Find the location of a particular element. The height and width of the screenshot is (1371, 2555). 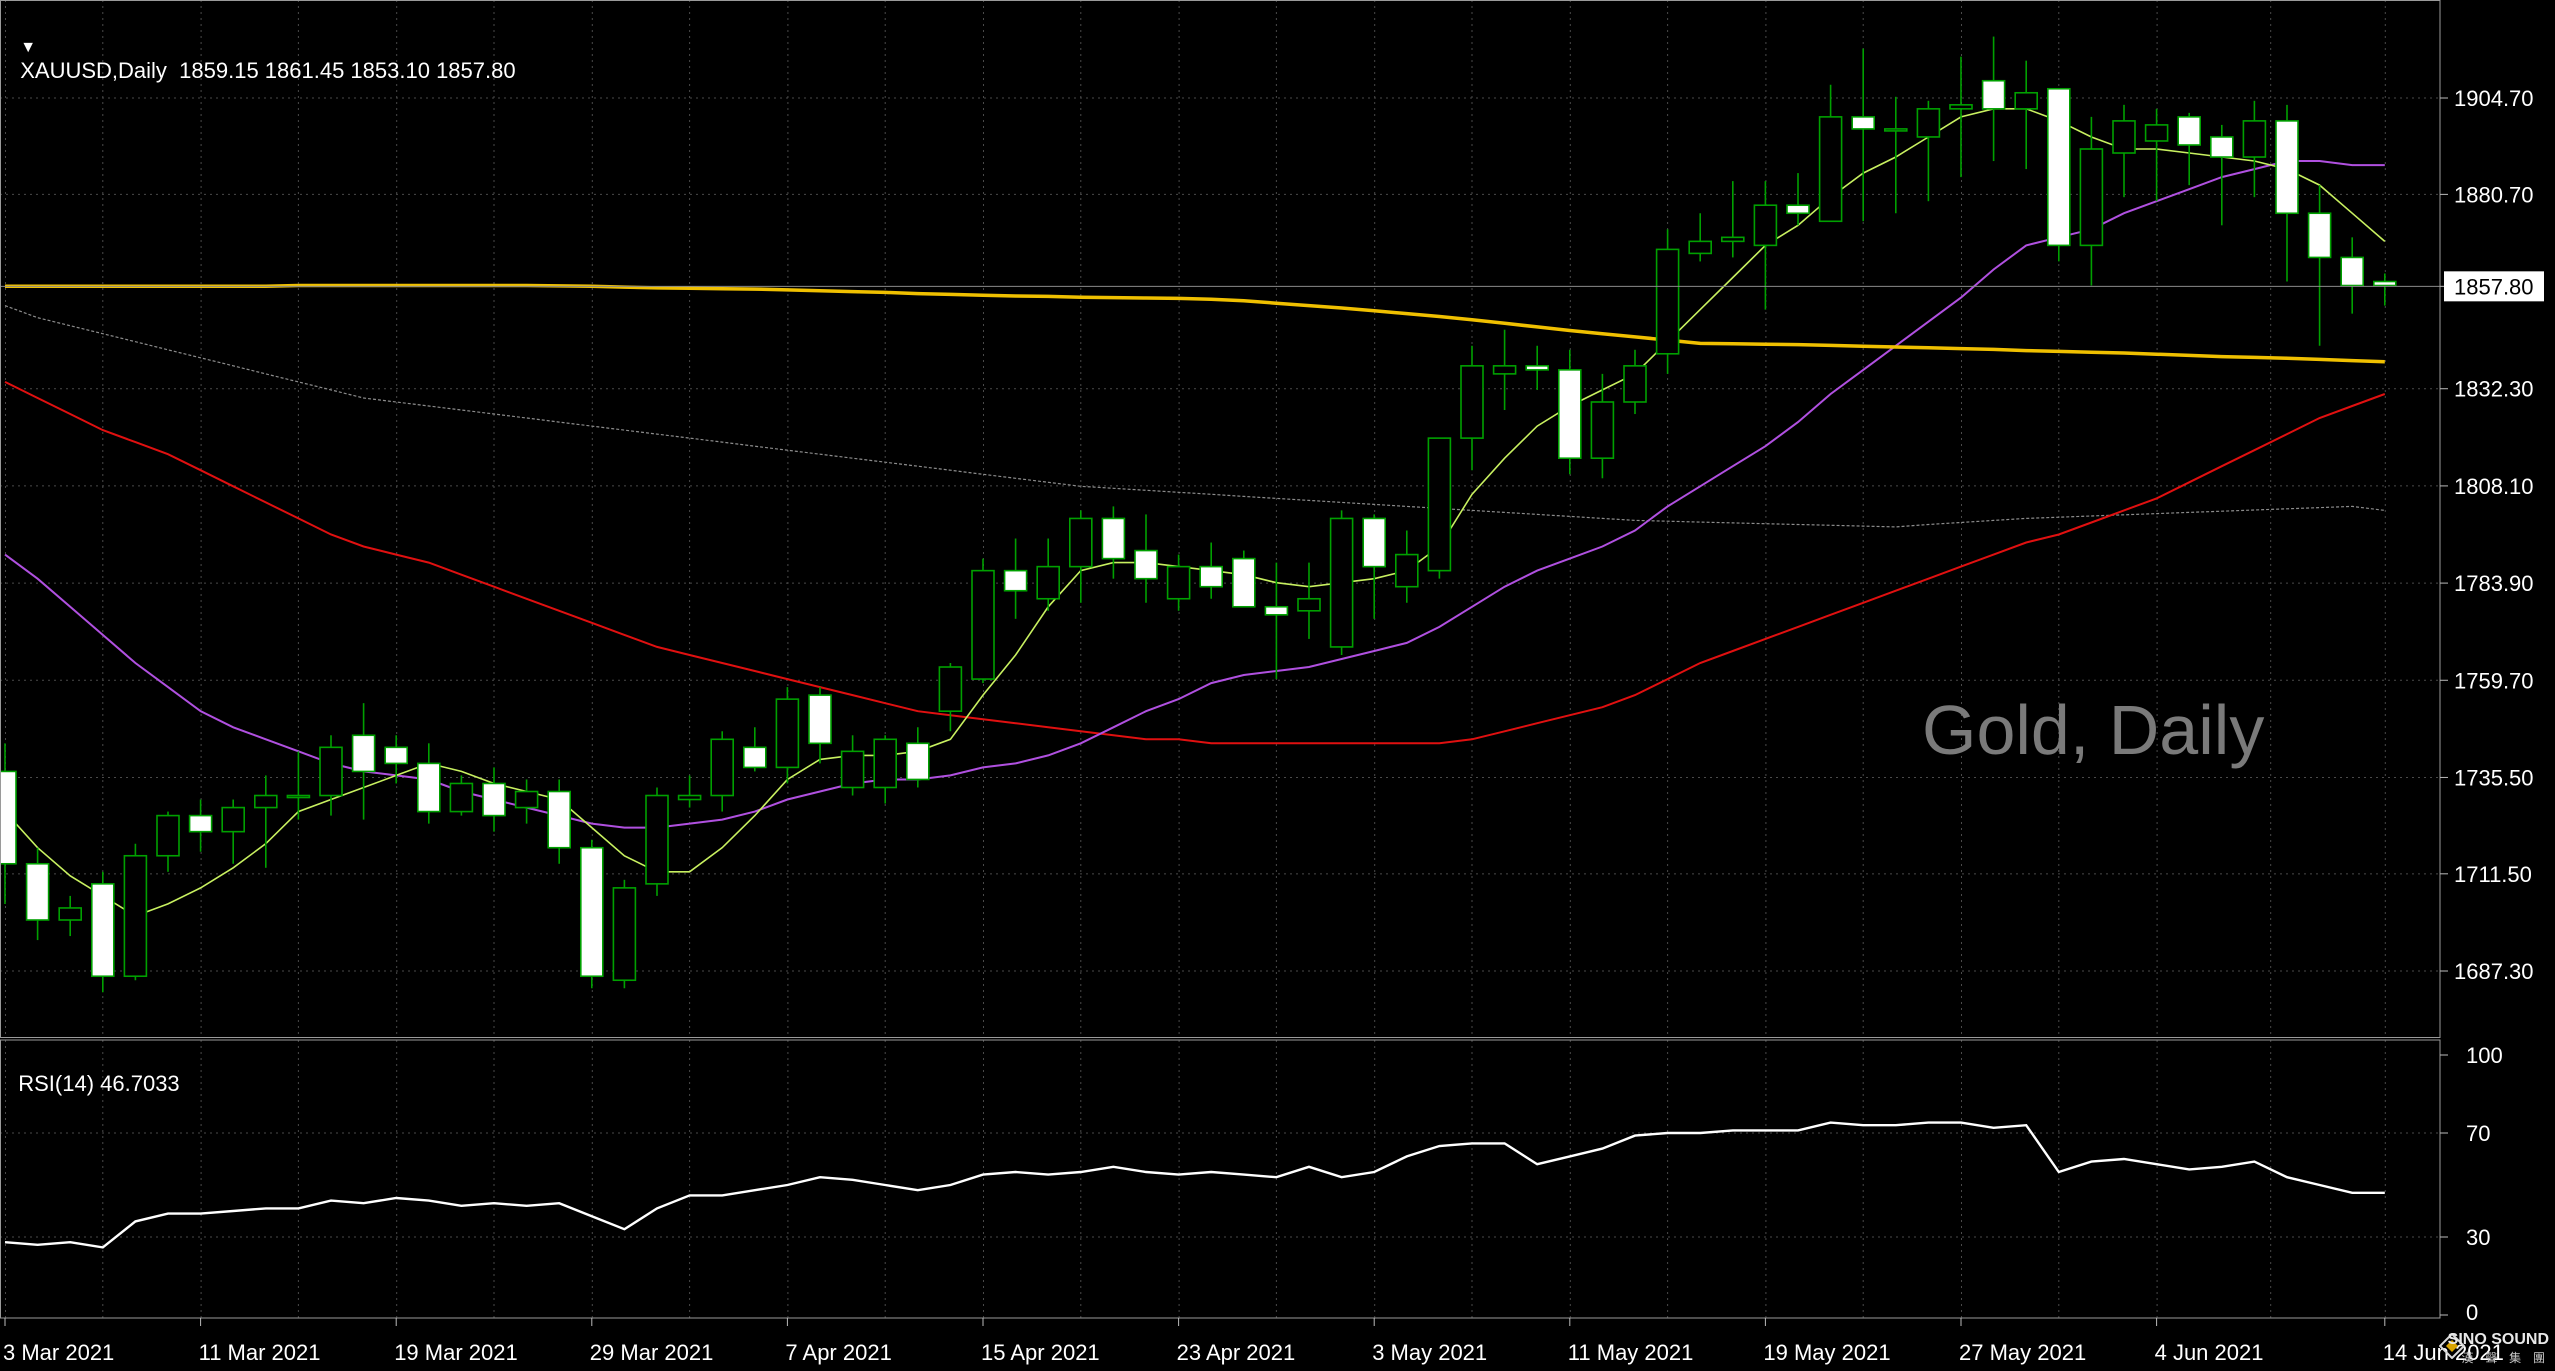

y-tick-label: 1687.30 is located at coordinates (2494, 971).